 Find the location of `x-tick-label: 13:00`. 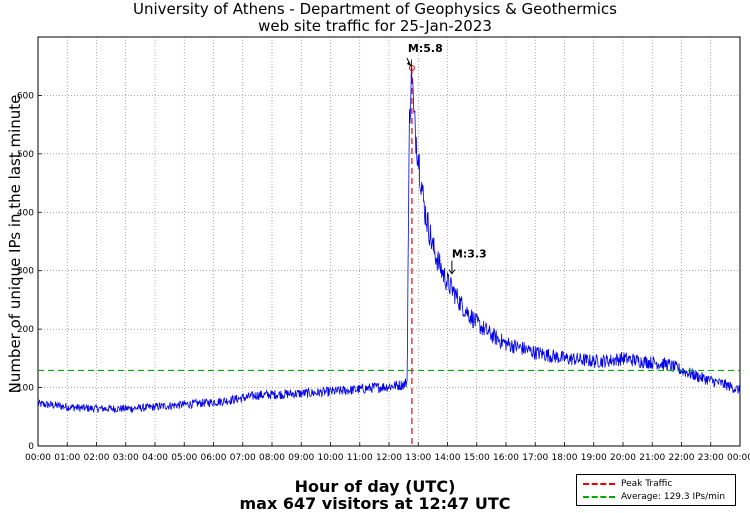

x-tick-label: 13:00 is located at coordinates (418, 458).